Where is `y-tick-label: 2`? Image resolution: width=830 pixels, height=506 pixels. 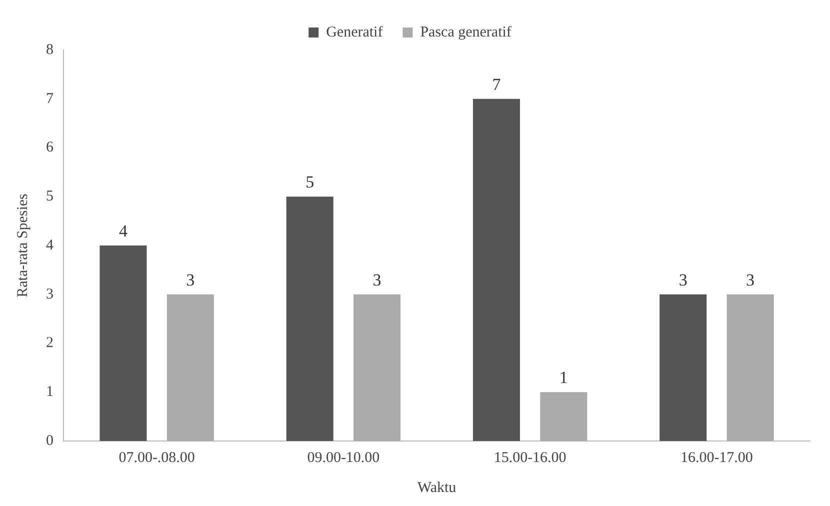 y-tick-label: 2 is located at coordinates (50, 343).